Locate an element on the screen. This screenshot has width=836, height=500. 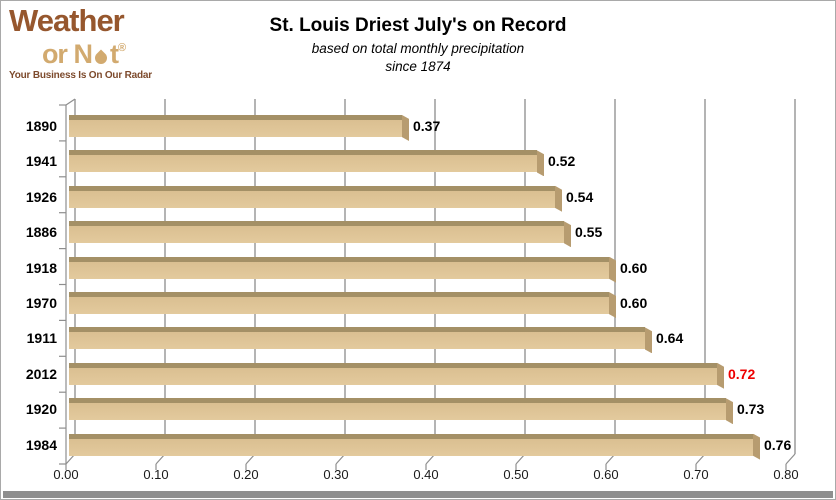
logo-text-or-n: or N is located at coordinates (67, 54).